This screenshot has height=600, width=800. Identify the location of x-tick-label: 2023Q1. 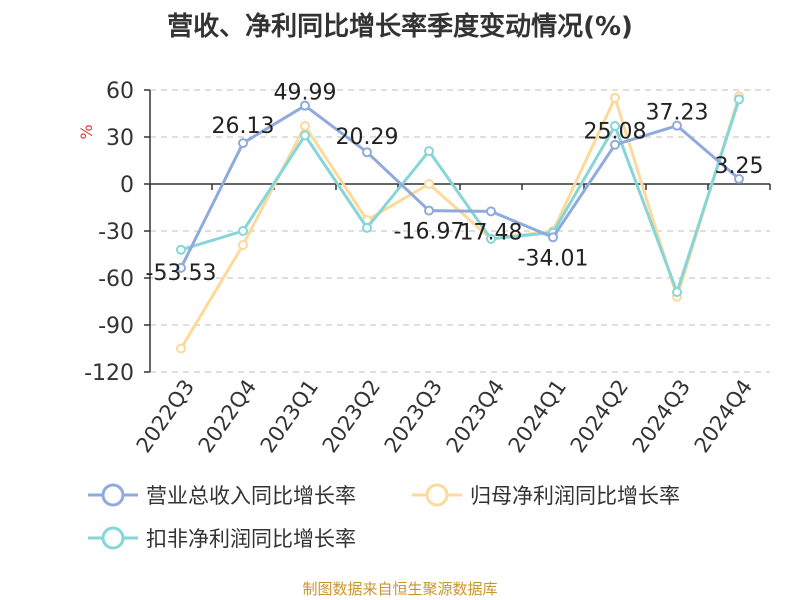
(289, 416).